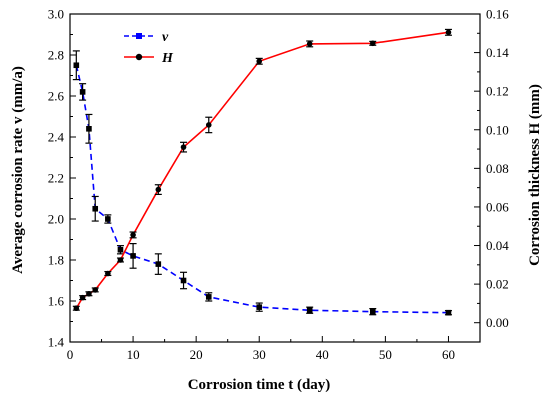  I want to click on x-tick-label: 60, so click(448, 354).